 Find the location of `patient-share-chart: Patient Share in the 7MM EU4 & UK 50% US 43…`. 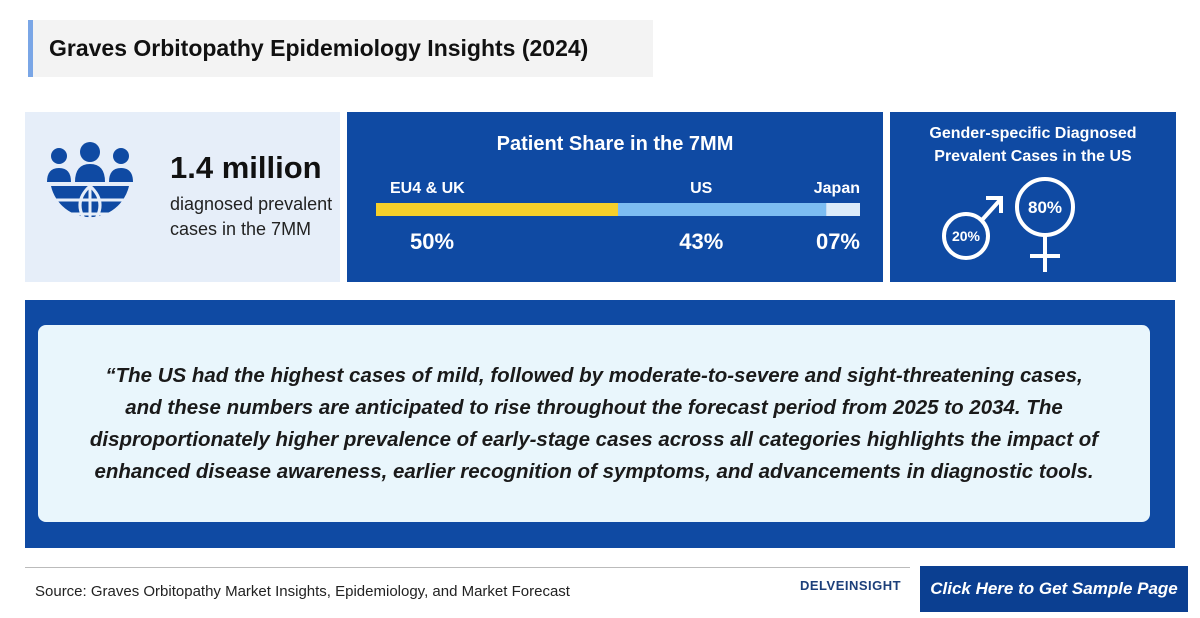

patient-share-chart: Patient Share in the 7MM EU4 & UK 50% US 43… is located at coordinates (618, 193).